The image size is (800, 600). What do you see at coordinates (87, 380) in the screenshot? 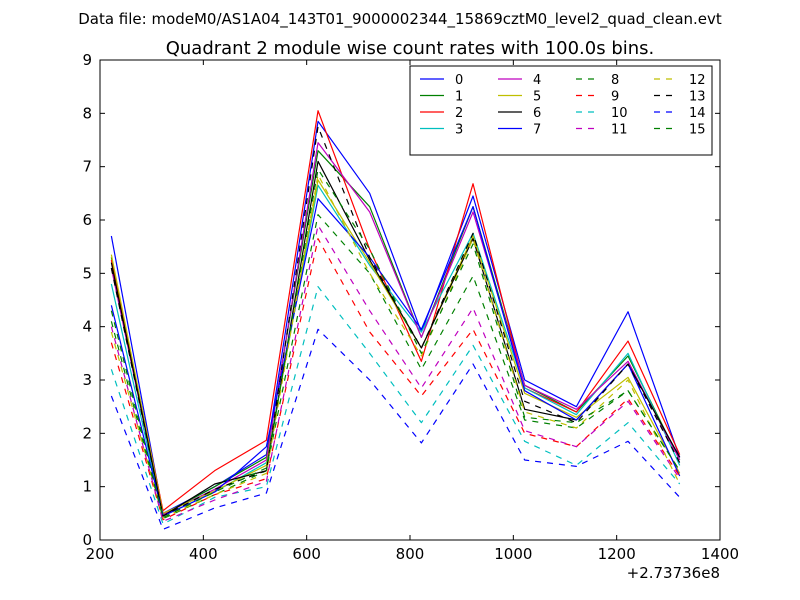
I see `y-tick-label: 3` at bounding box center [87, 380].